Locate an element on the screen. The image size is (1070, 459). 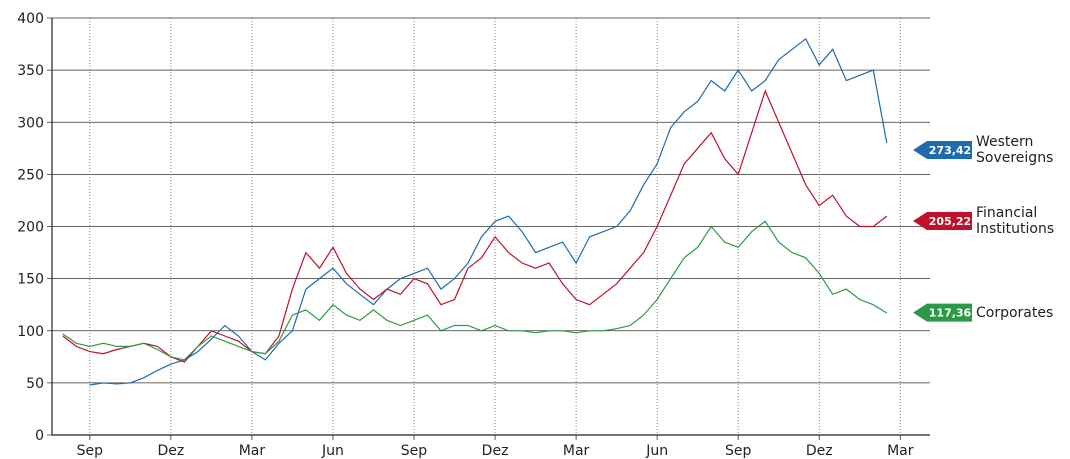
y-tick-label: 300 is located at coordinates (30, 123).